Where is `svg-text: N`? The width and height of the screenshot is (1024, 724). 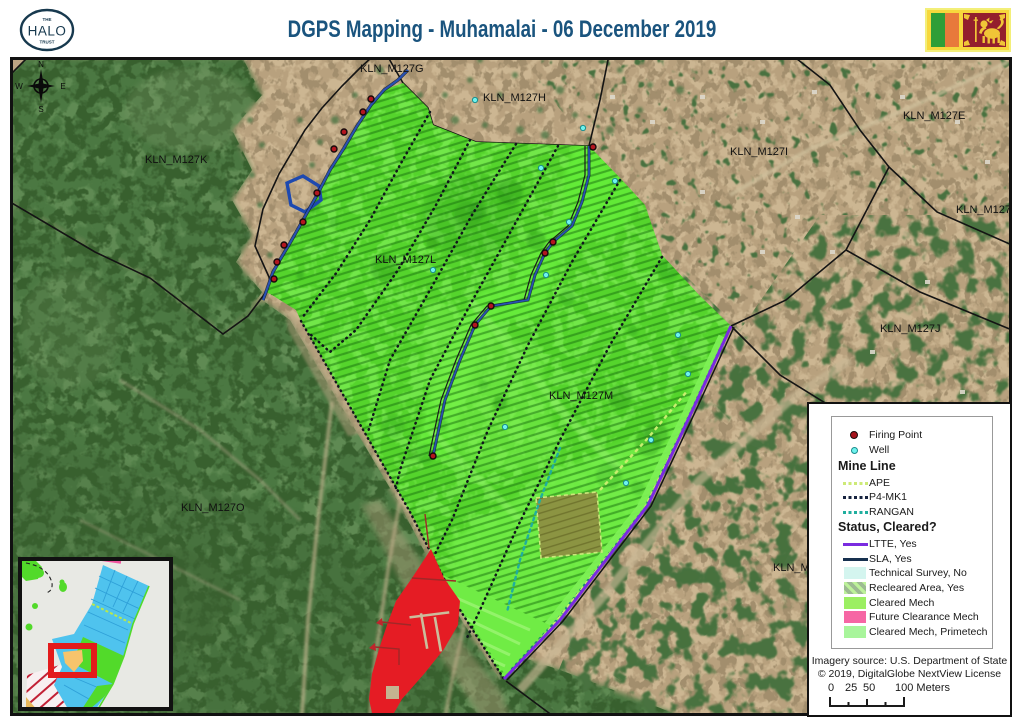
svg-text: N is located at coordinates (41, 64).